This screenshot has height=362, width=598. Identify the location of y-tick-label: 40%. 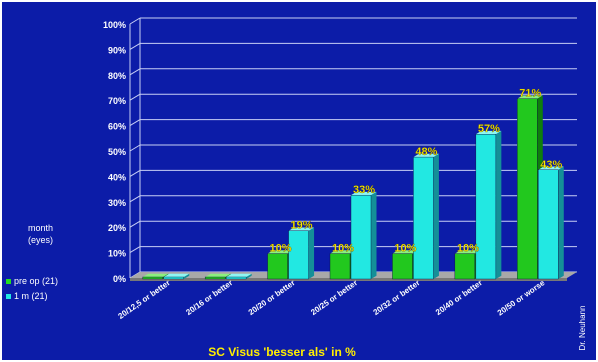
(117, 177).